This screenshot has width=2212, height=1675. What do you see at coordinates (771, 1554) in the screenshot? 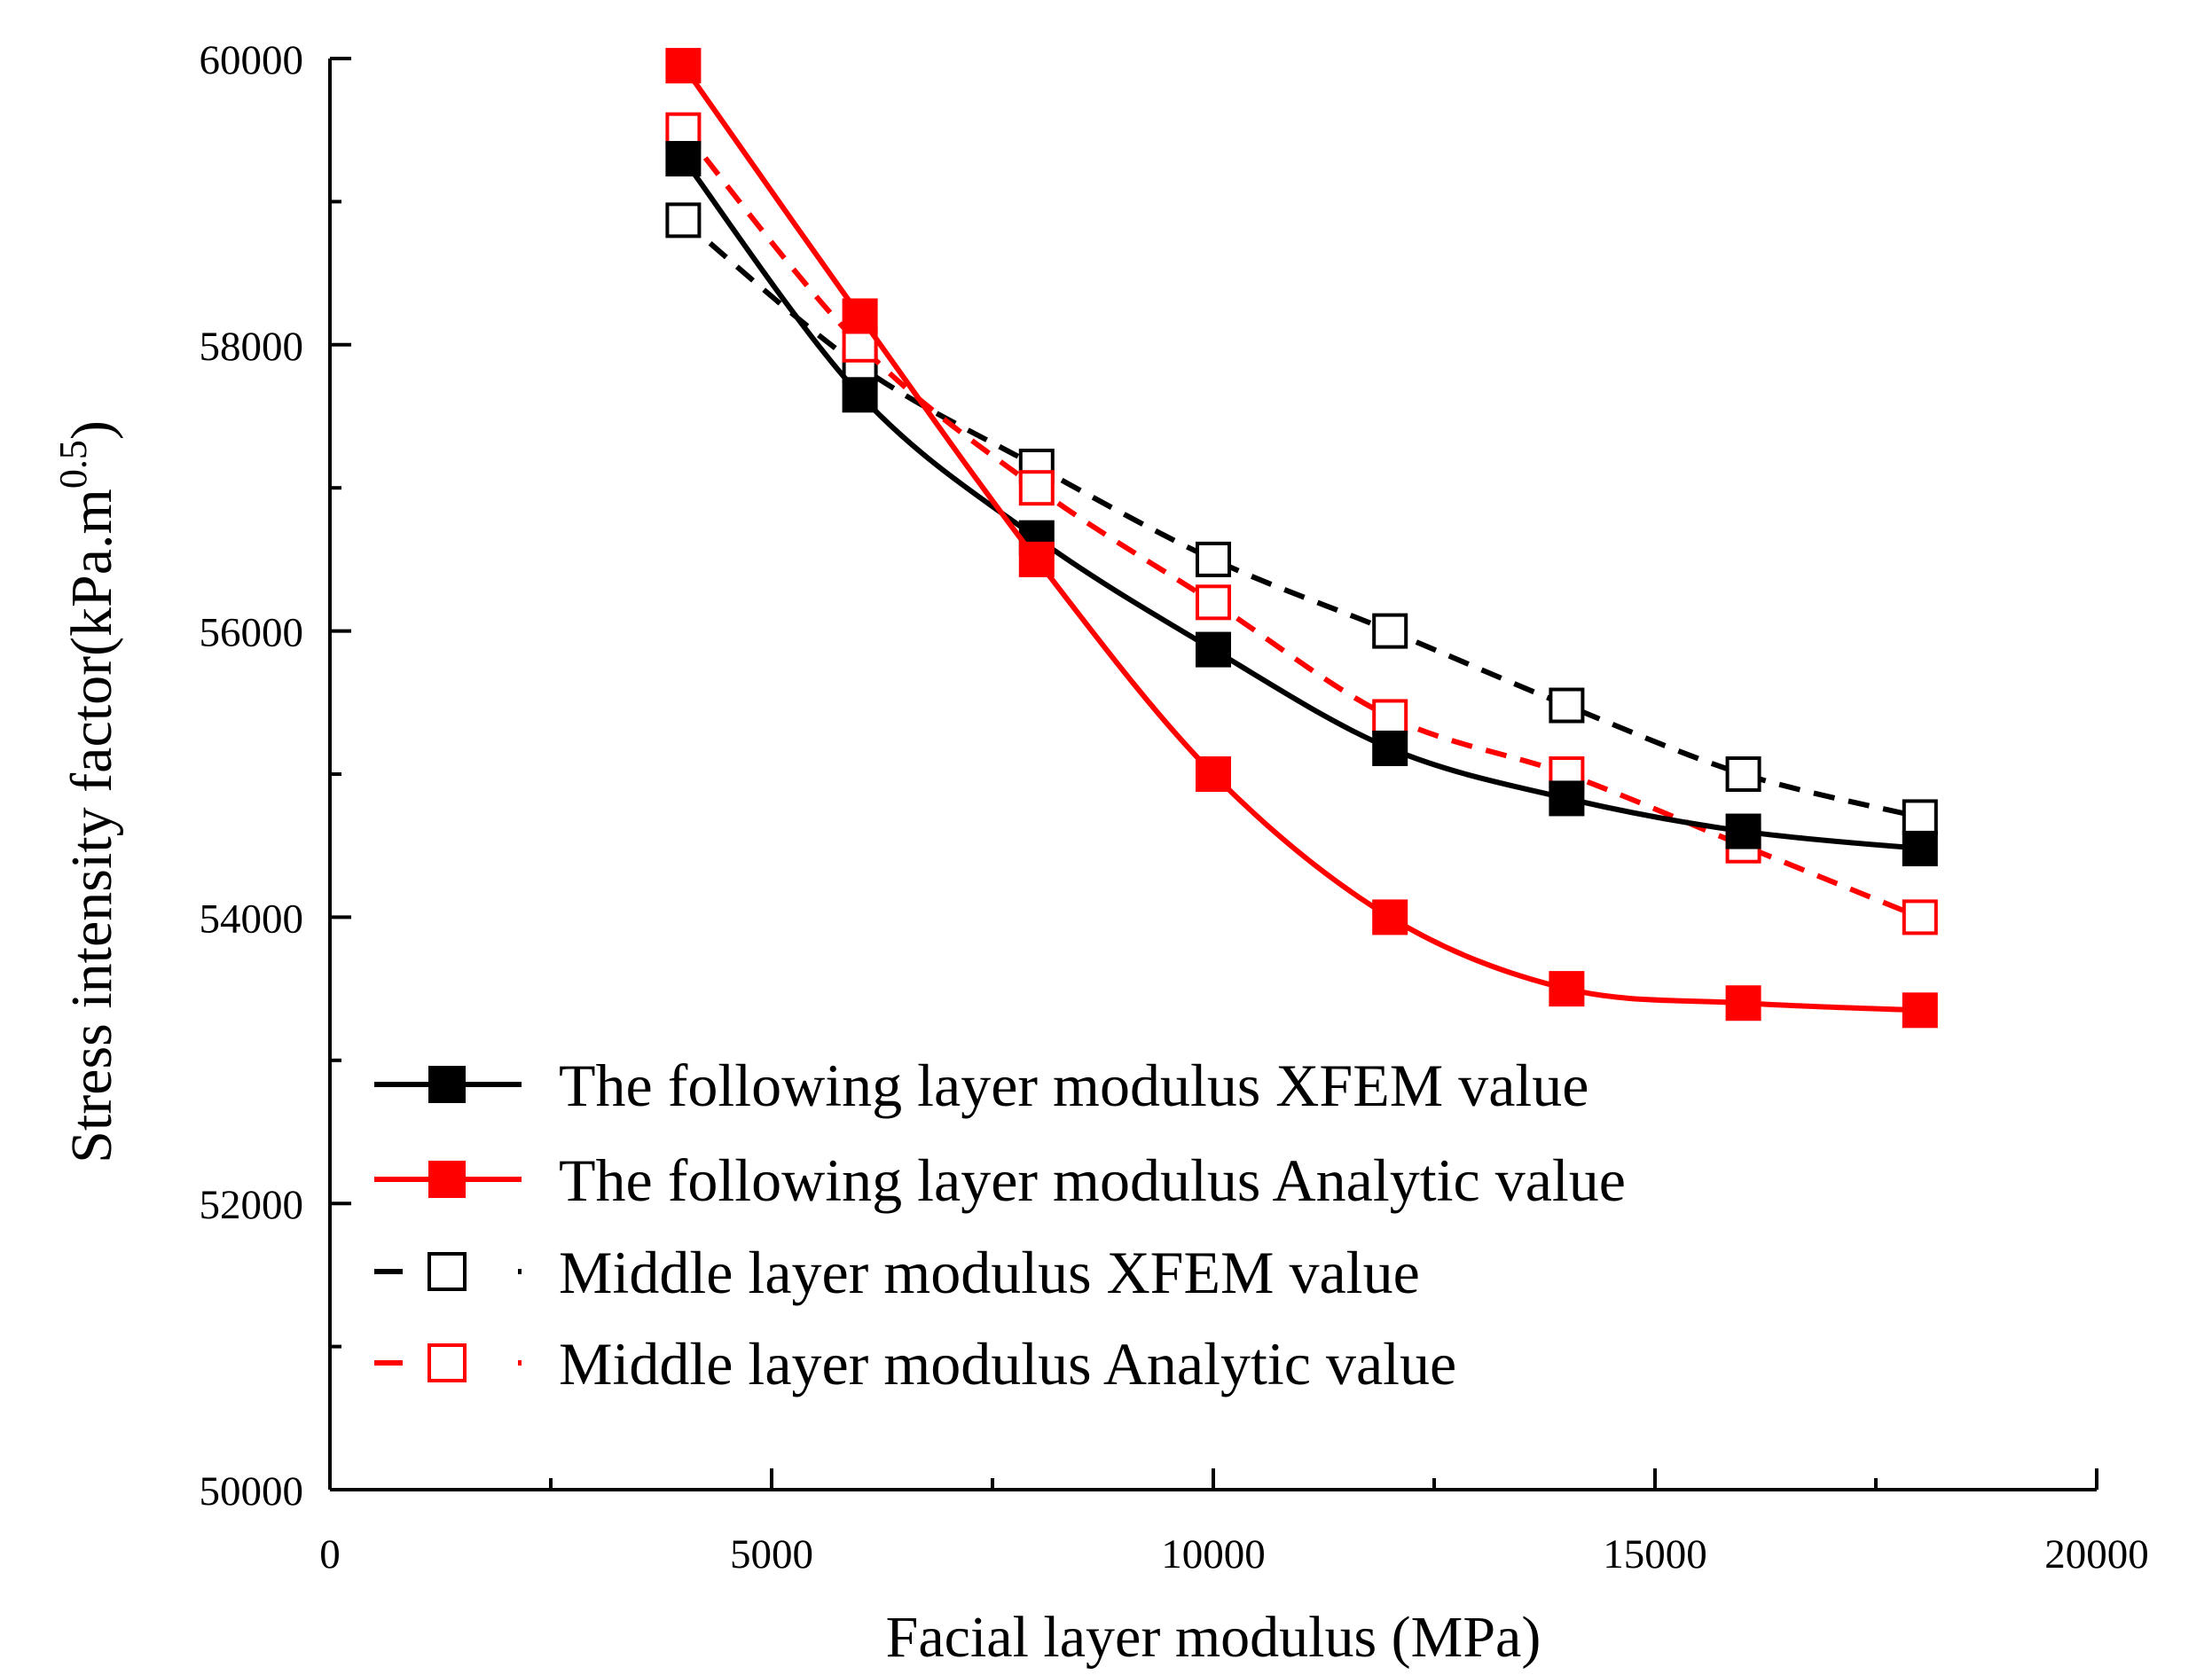
I see `x-tick-label: 5000` at bounding box center [771, 1554].